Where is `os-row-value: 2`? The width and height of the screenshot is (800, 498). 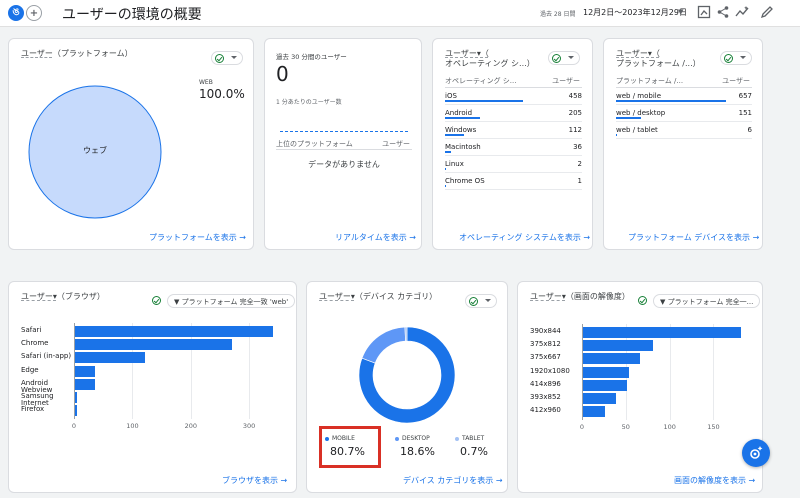
os-row-value: 2 is located at coordinates (579, 164).